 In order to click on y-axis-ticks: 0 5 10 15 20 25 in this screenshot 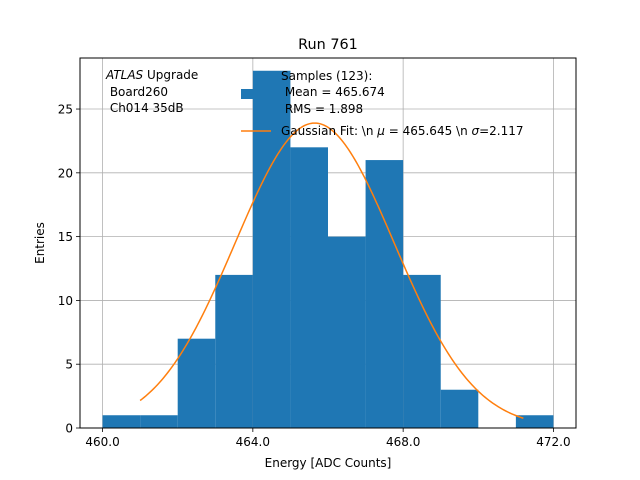, I will do `click(69, 269)`.